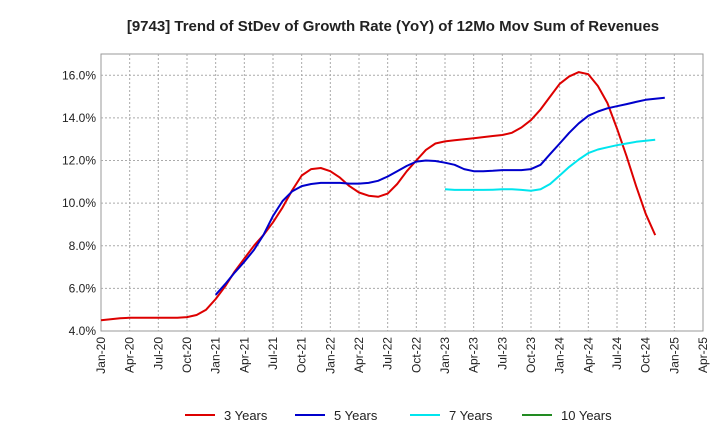  What do you see at coordinates (79, 75) in the screenshot?
I see `y-tick-label: 16.0%` at bounding box center [79, 75].